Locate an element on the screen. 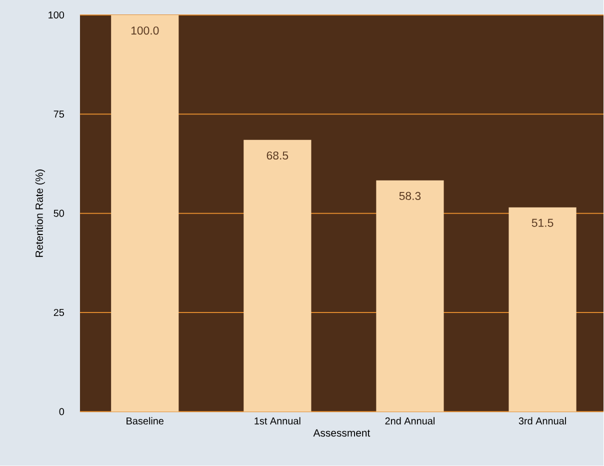 The width and height of the screenshot is (604, 466). x-tick-label: Baseline is located at coordinates (145, 421).